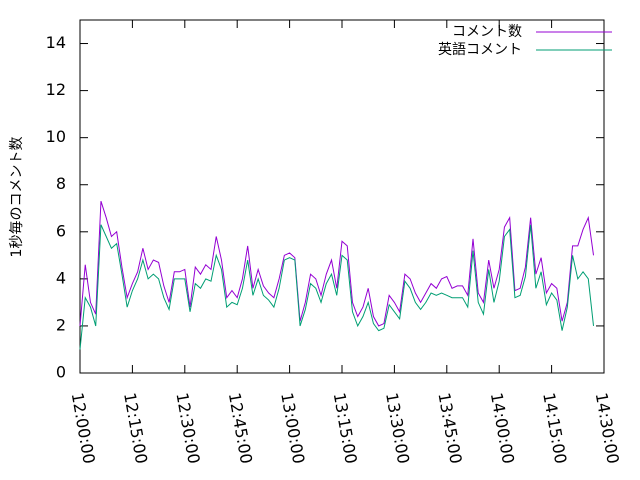  Describe the element at coordinates (83, 428) in the screenshot. I see `x-tick-label: 12:00:00` at that location.